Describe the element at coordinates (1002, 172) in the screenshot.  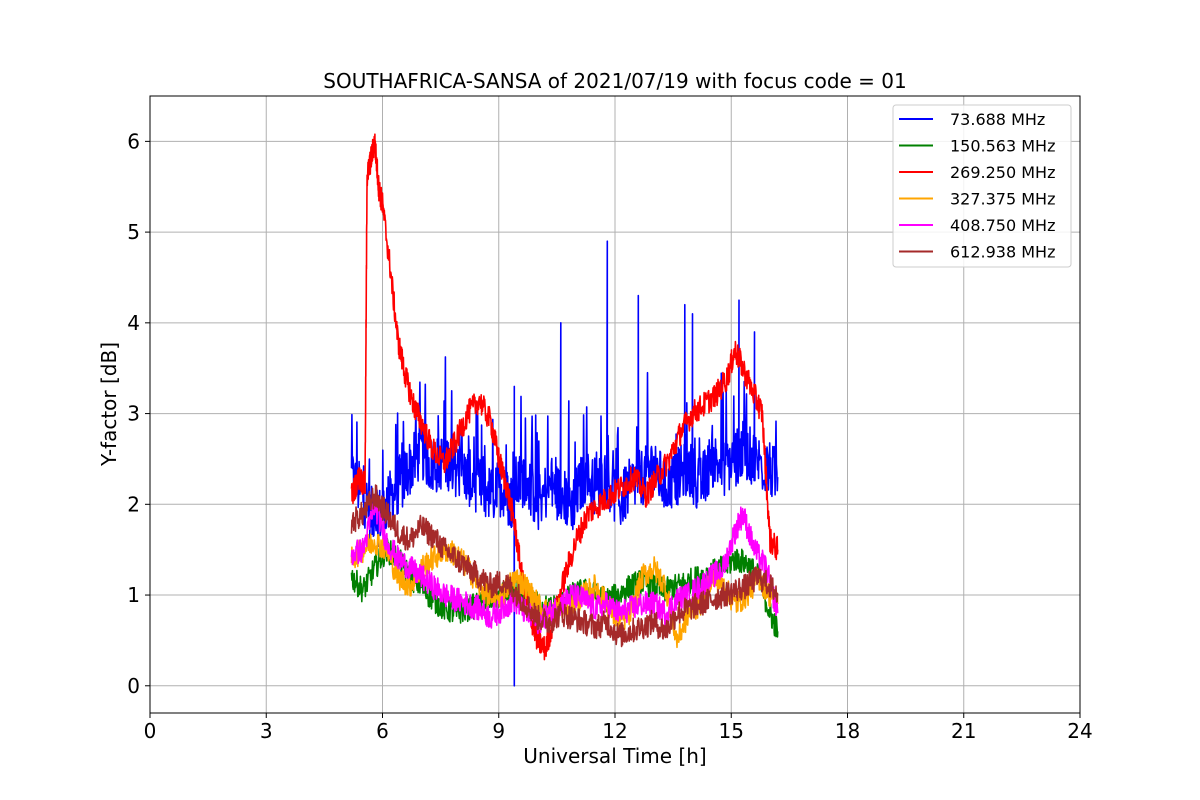
I see `legend-label-2: 269.250 MHz` at that location.